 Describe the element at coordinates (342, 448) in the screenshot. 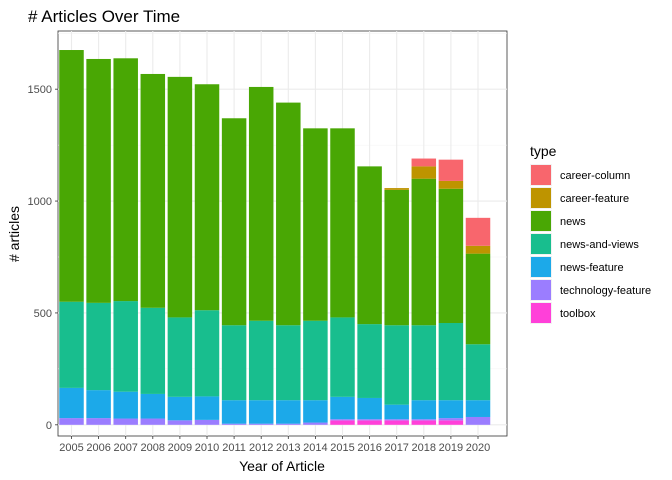

I see `x-tick-label: 2015` at that location.